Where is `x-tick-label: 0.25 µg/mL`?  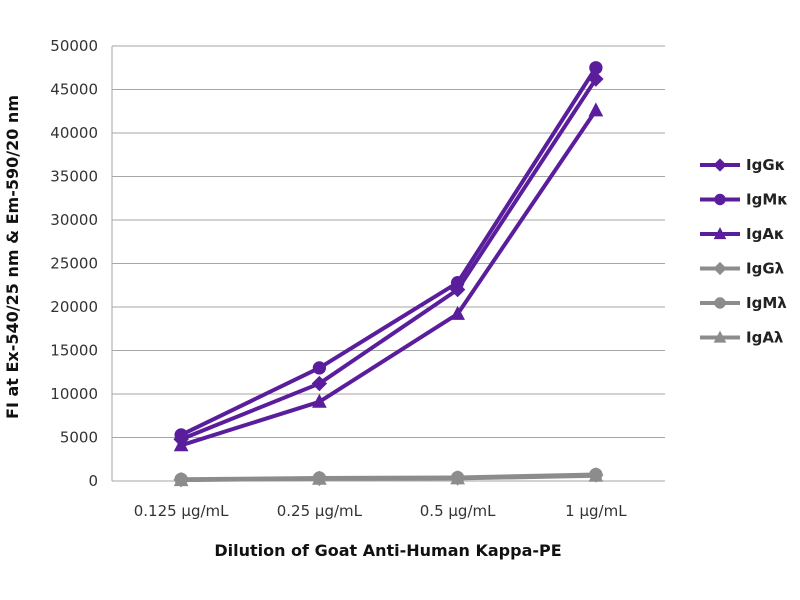 x-tick-label: 0.25 µg/mL is located at coordinates (320, 511).